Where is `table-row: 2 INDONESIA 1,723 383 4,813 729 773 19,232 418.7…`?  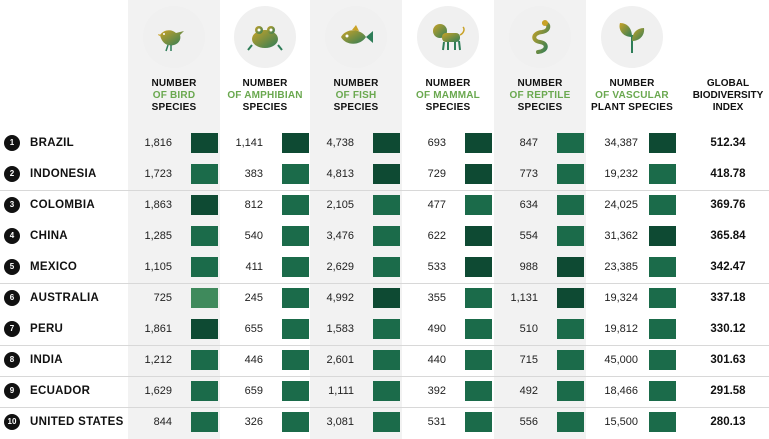
table-row: 2 INDONESIA 1,723 383 4,813 729 773 19,232 418.7… is located at coordinates (384, 174).